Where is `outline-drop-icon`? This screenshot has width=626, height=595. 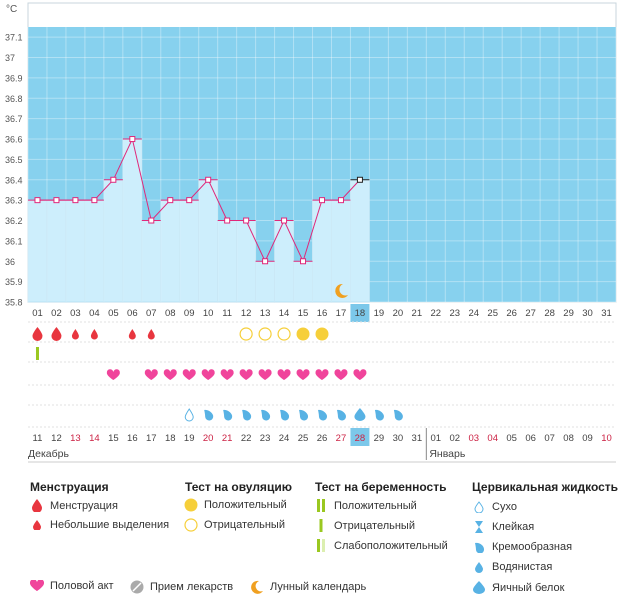
outline-drop-icon is located at coordinates (479, 507).